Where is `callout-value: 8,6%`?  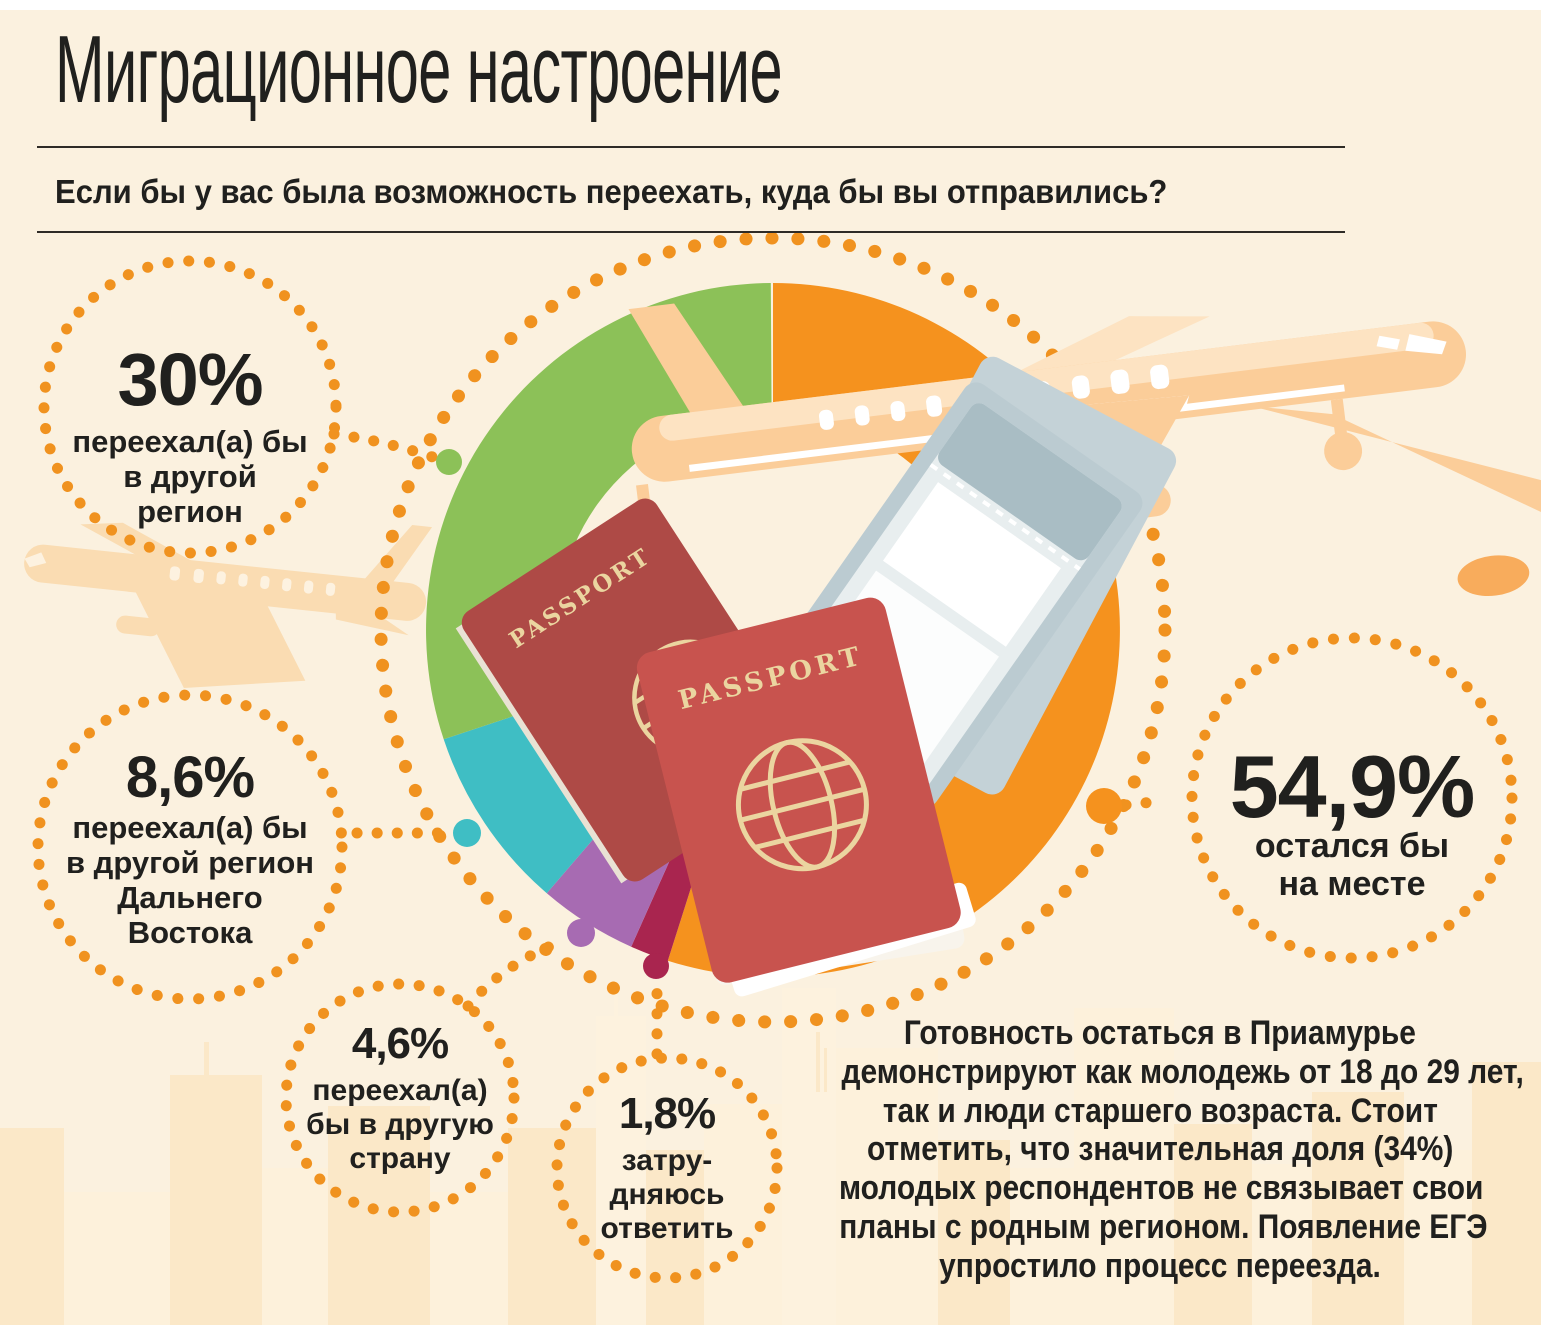 callout-value: 8,6% is located at coordinates (190, 777).